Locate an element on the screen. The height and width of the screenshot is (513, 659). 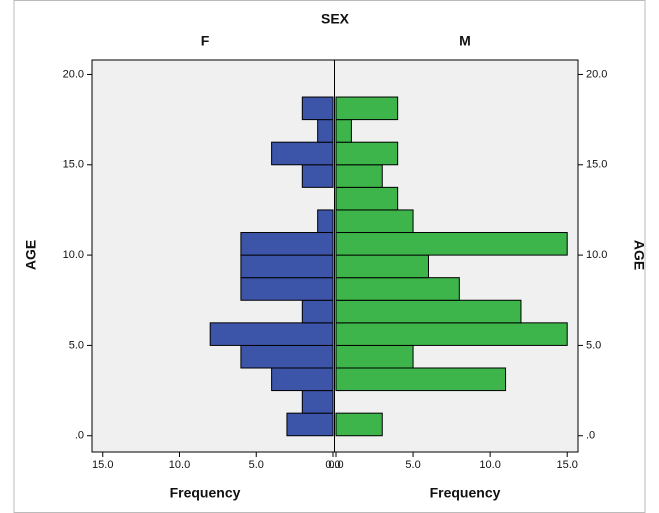
chart-title: SEX is located at coordinates (335, 19).